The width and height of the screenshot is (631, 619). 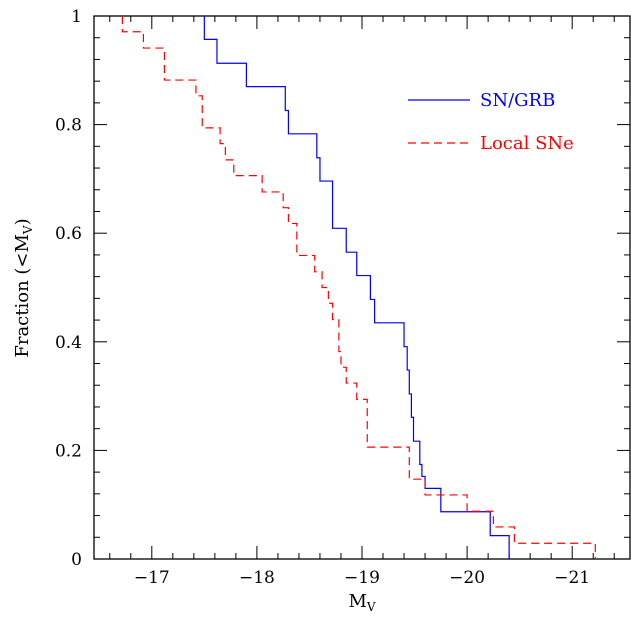 I want to click on y-tick-label: 0.8, so click(x=68, y=126).